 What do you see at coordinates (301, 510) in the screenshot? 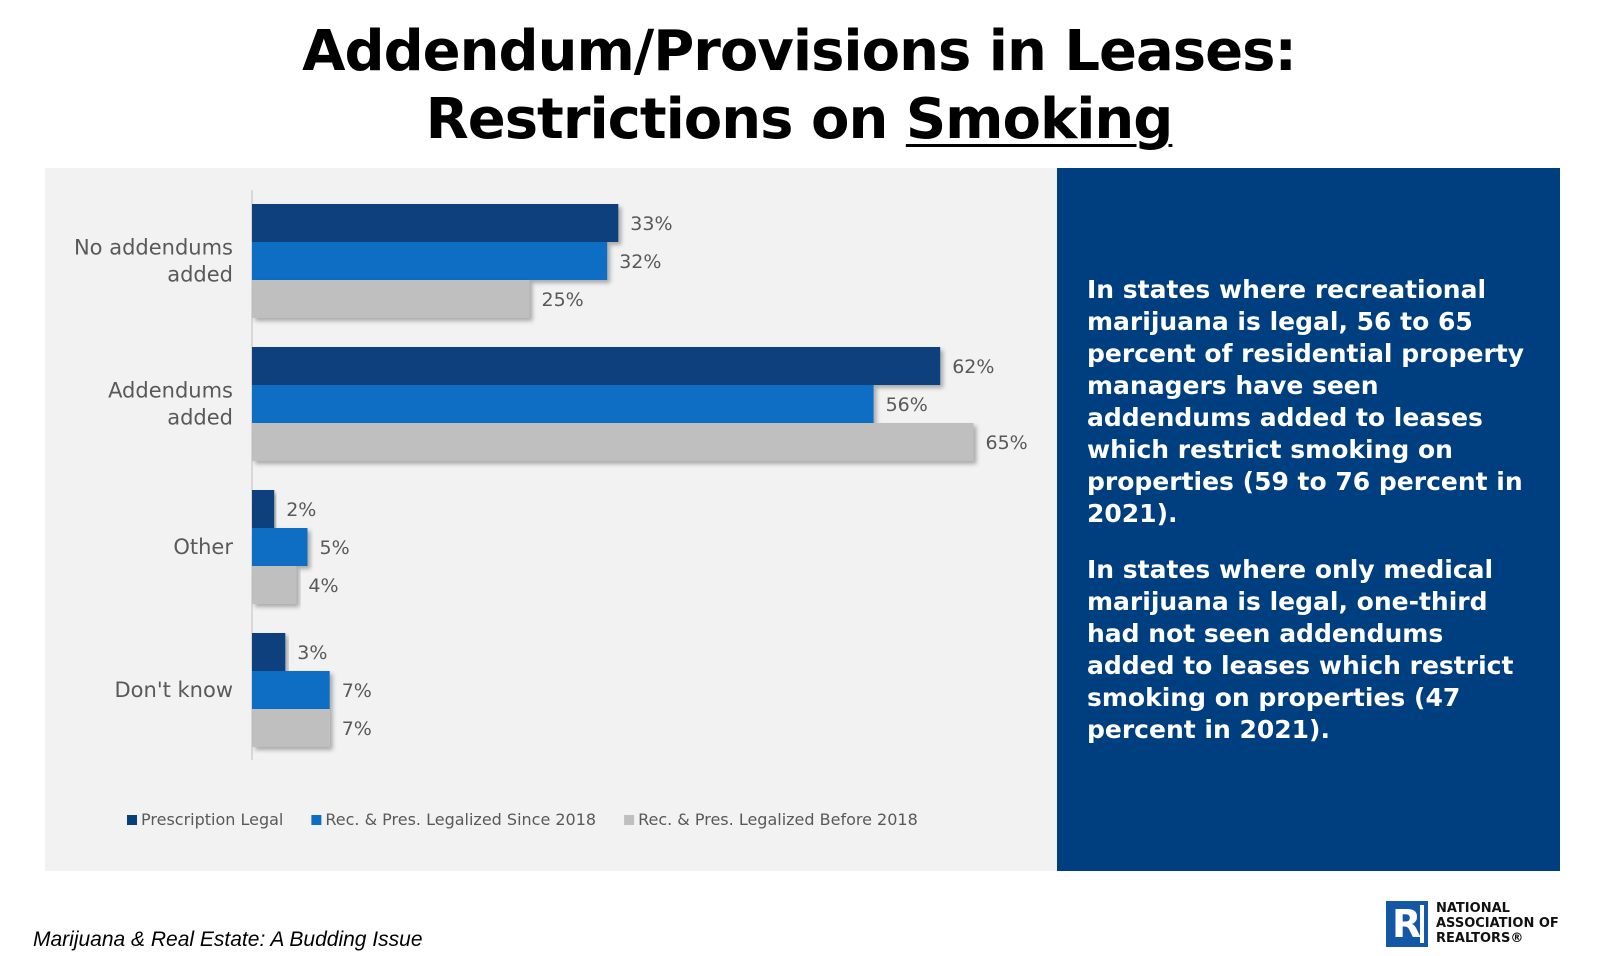
I see `data-label: 2%` at bounding box center [301, 510].